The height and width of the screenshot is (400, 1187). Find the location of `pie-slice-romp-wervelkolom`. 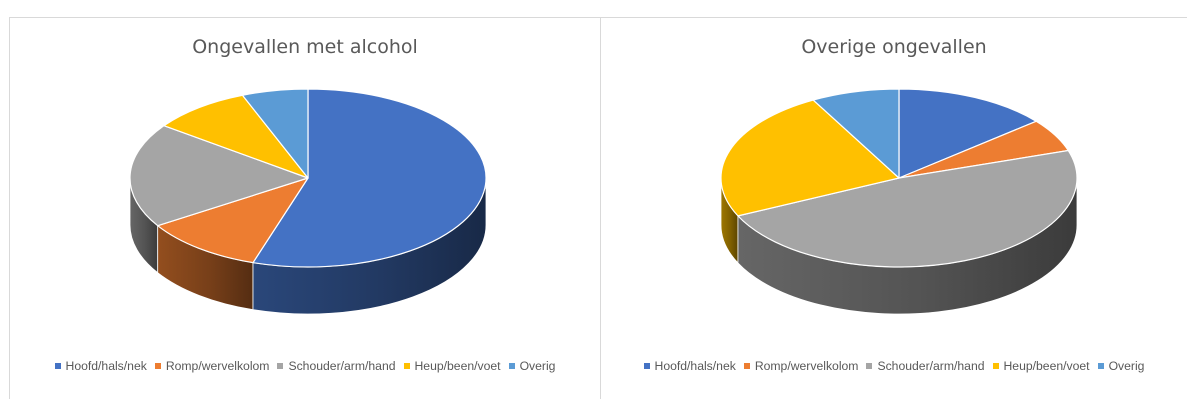

pie-slice-romp-wervelkolom is located at coordinates (233, 220).